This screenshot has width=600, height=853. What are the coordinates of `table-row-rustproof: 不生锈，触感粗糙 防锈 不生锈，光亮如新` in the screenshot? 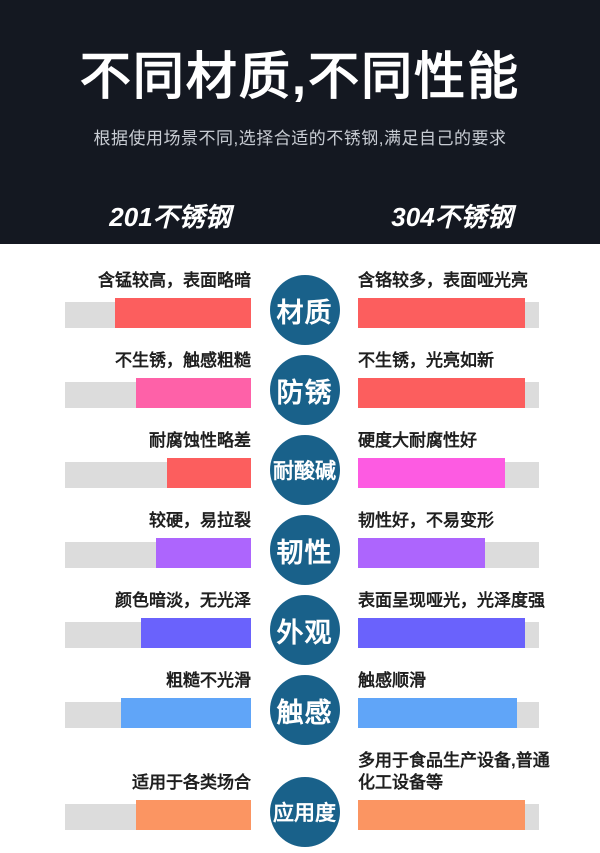 It's located at (300, 390).